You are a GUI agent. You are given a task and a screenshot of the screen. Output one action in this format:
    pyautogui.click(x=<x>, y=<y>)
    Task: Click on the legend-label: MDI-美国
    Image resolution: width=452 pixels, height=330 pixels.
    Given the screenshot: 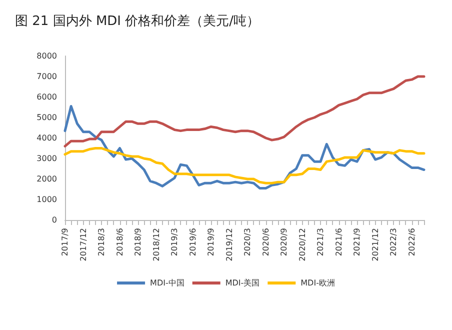 What is the action you would take?
    pyautogui.click(x=242, y=283)
    